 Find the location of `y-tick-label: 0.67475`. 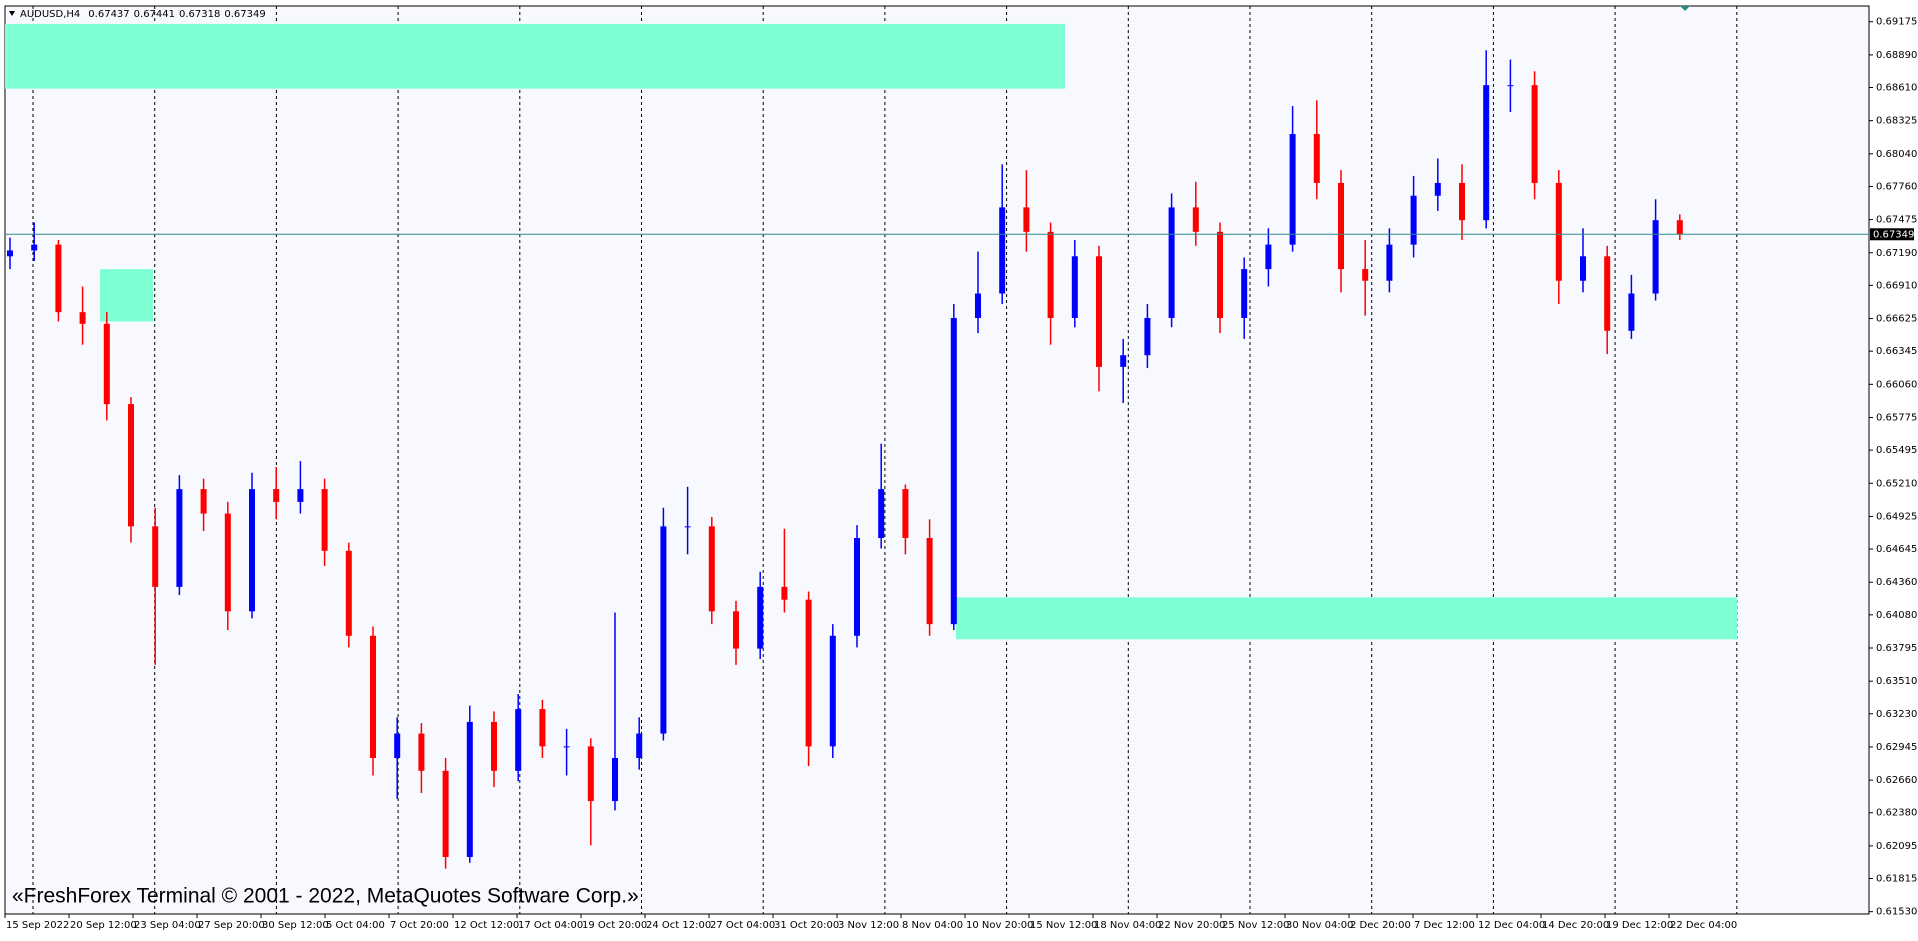

y-tick-label: 0.67475 is located at coordinates (1896, 220).